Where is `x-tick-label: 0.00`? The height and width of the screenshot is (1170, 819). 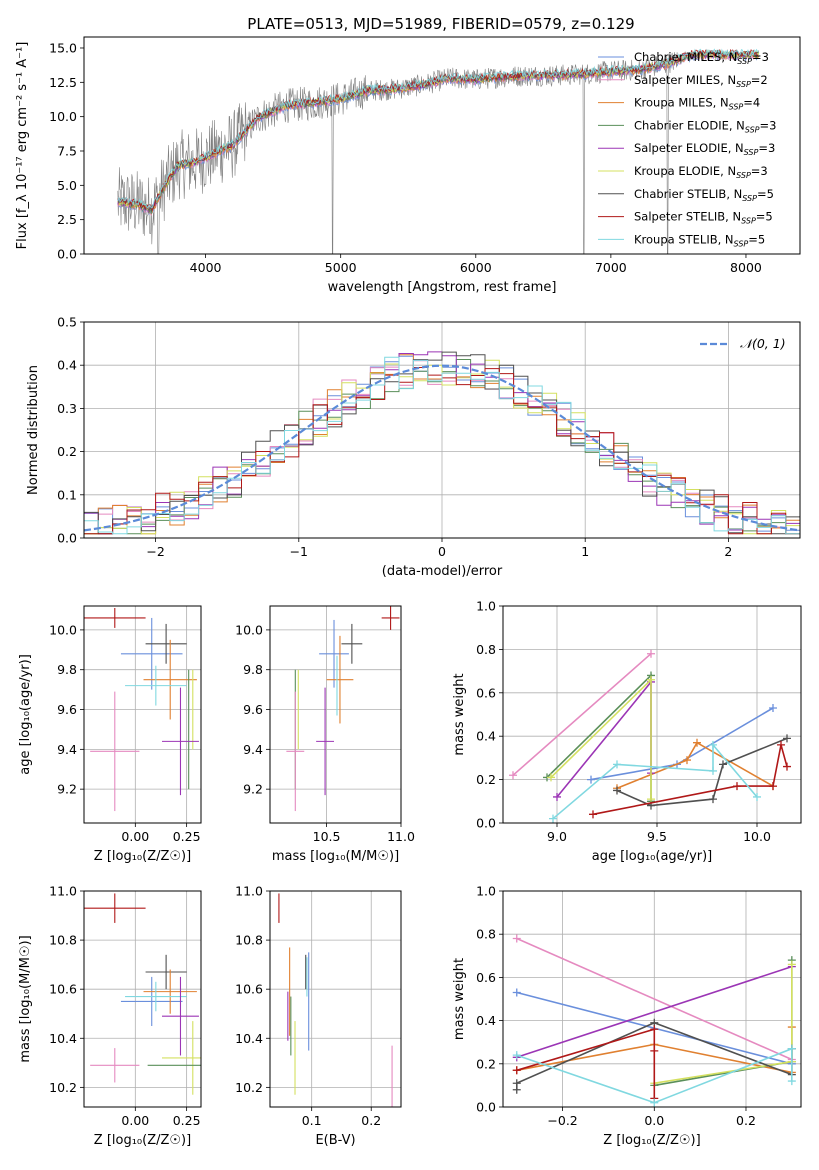
x-tick-label: 0.00 is located at coordinates (135, 1120).